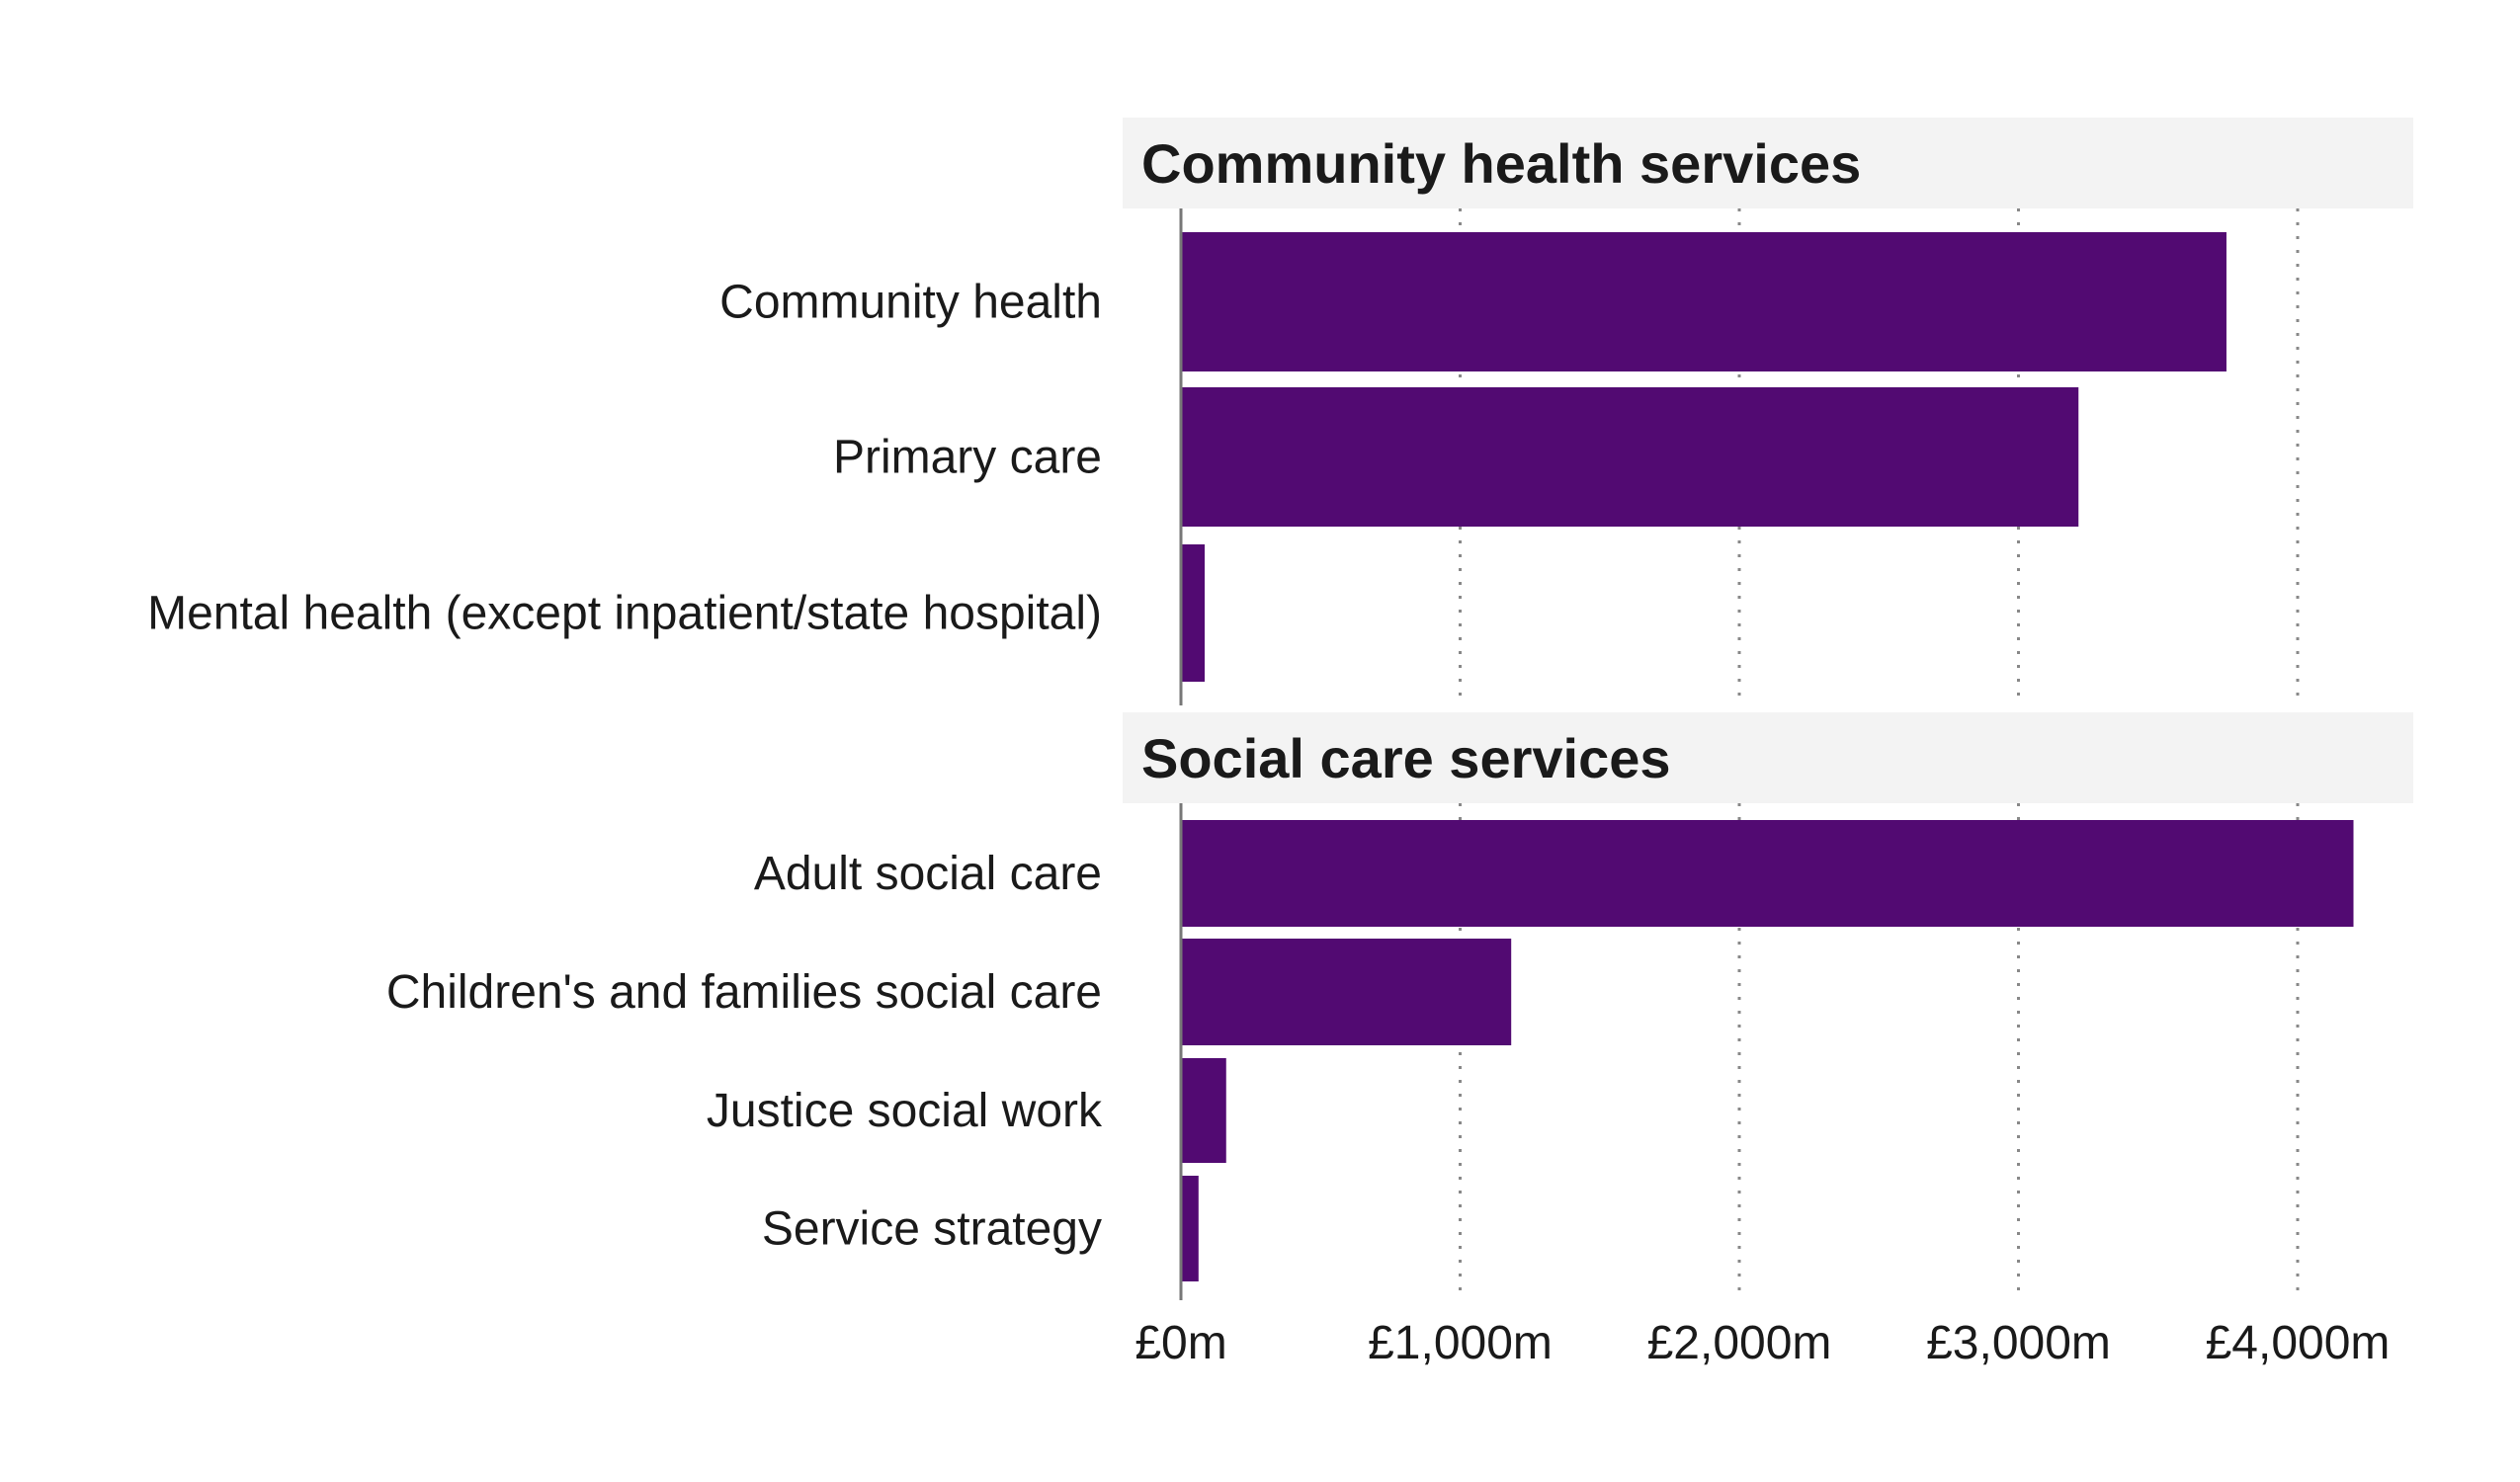  I want to click on x-tick-label: £2,000m, so click(1739, 1343).